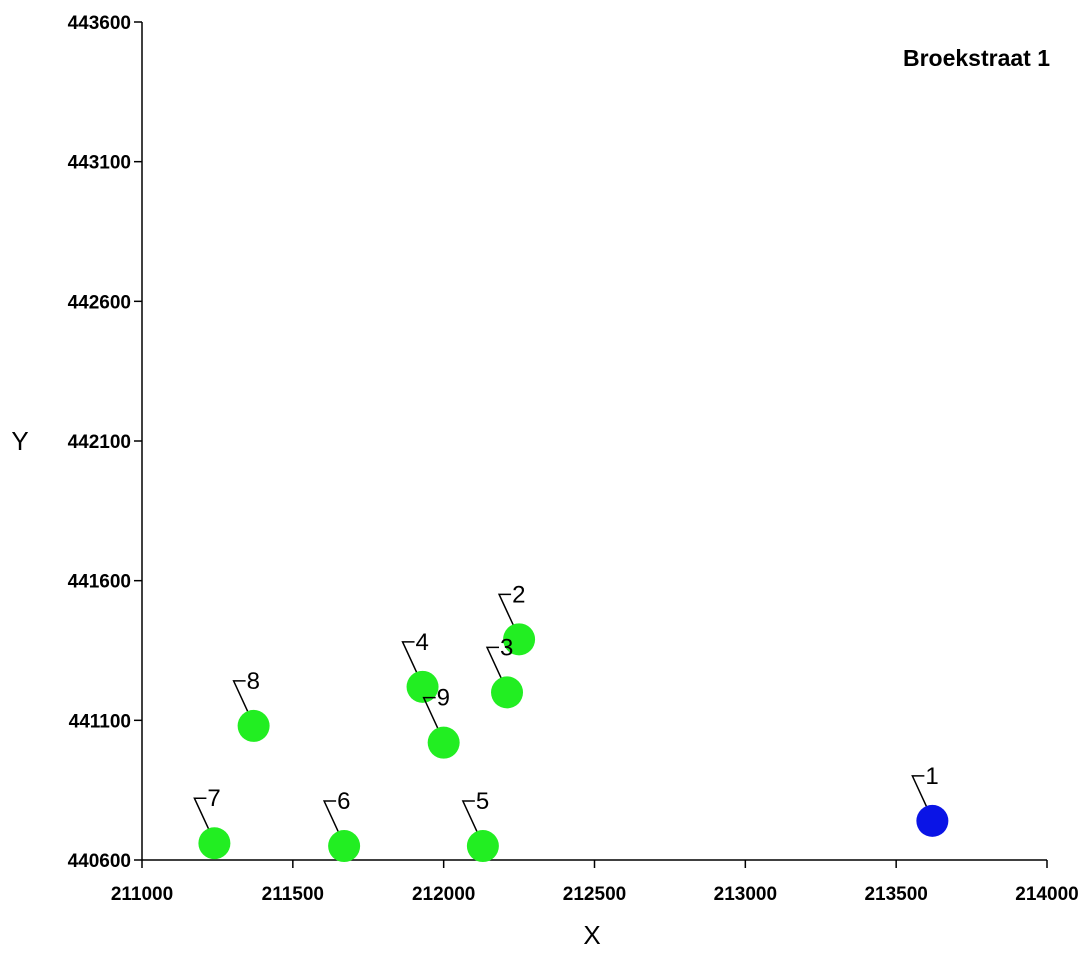  I want to click on data-point-3: 3, so click(504, 671).